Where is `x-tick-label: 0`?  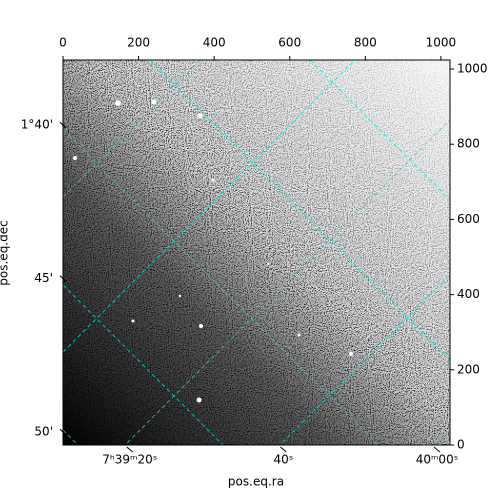 x-tick-label: 0 is located at coordinates (63, 43).